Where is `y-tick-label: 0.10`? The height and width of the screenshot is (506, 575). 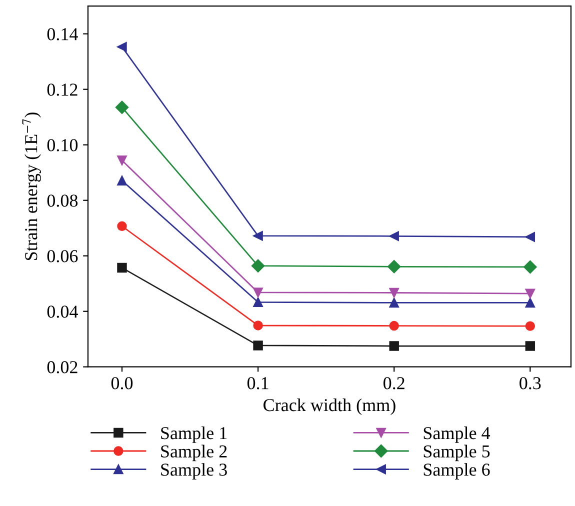 y-tick-label: 0.10 is located at coordinates (62, 145).